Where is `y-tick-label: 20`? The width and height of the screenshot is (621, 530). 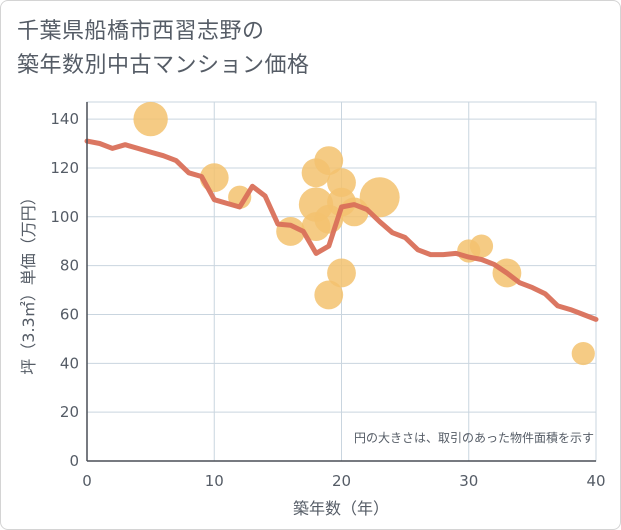 y-tick-label: 20 is located at coordinates (69, 412).